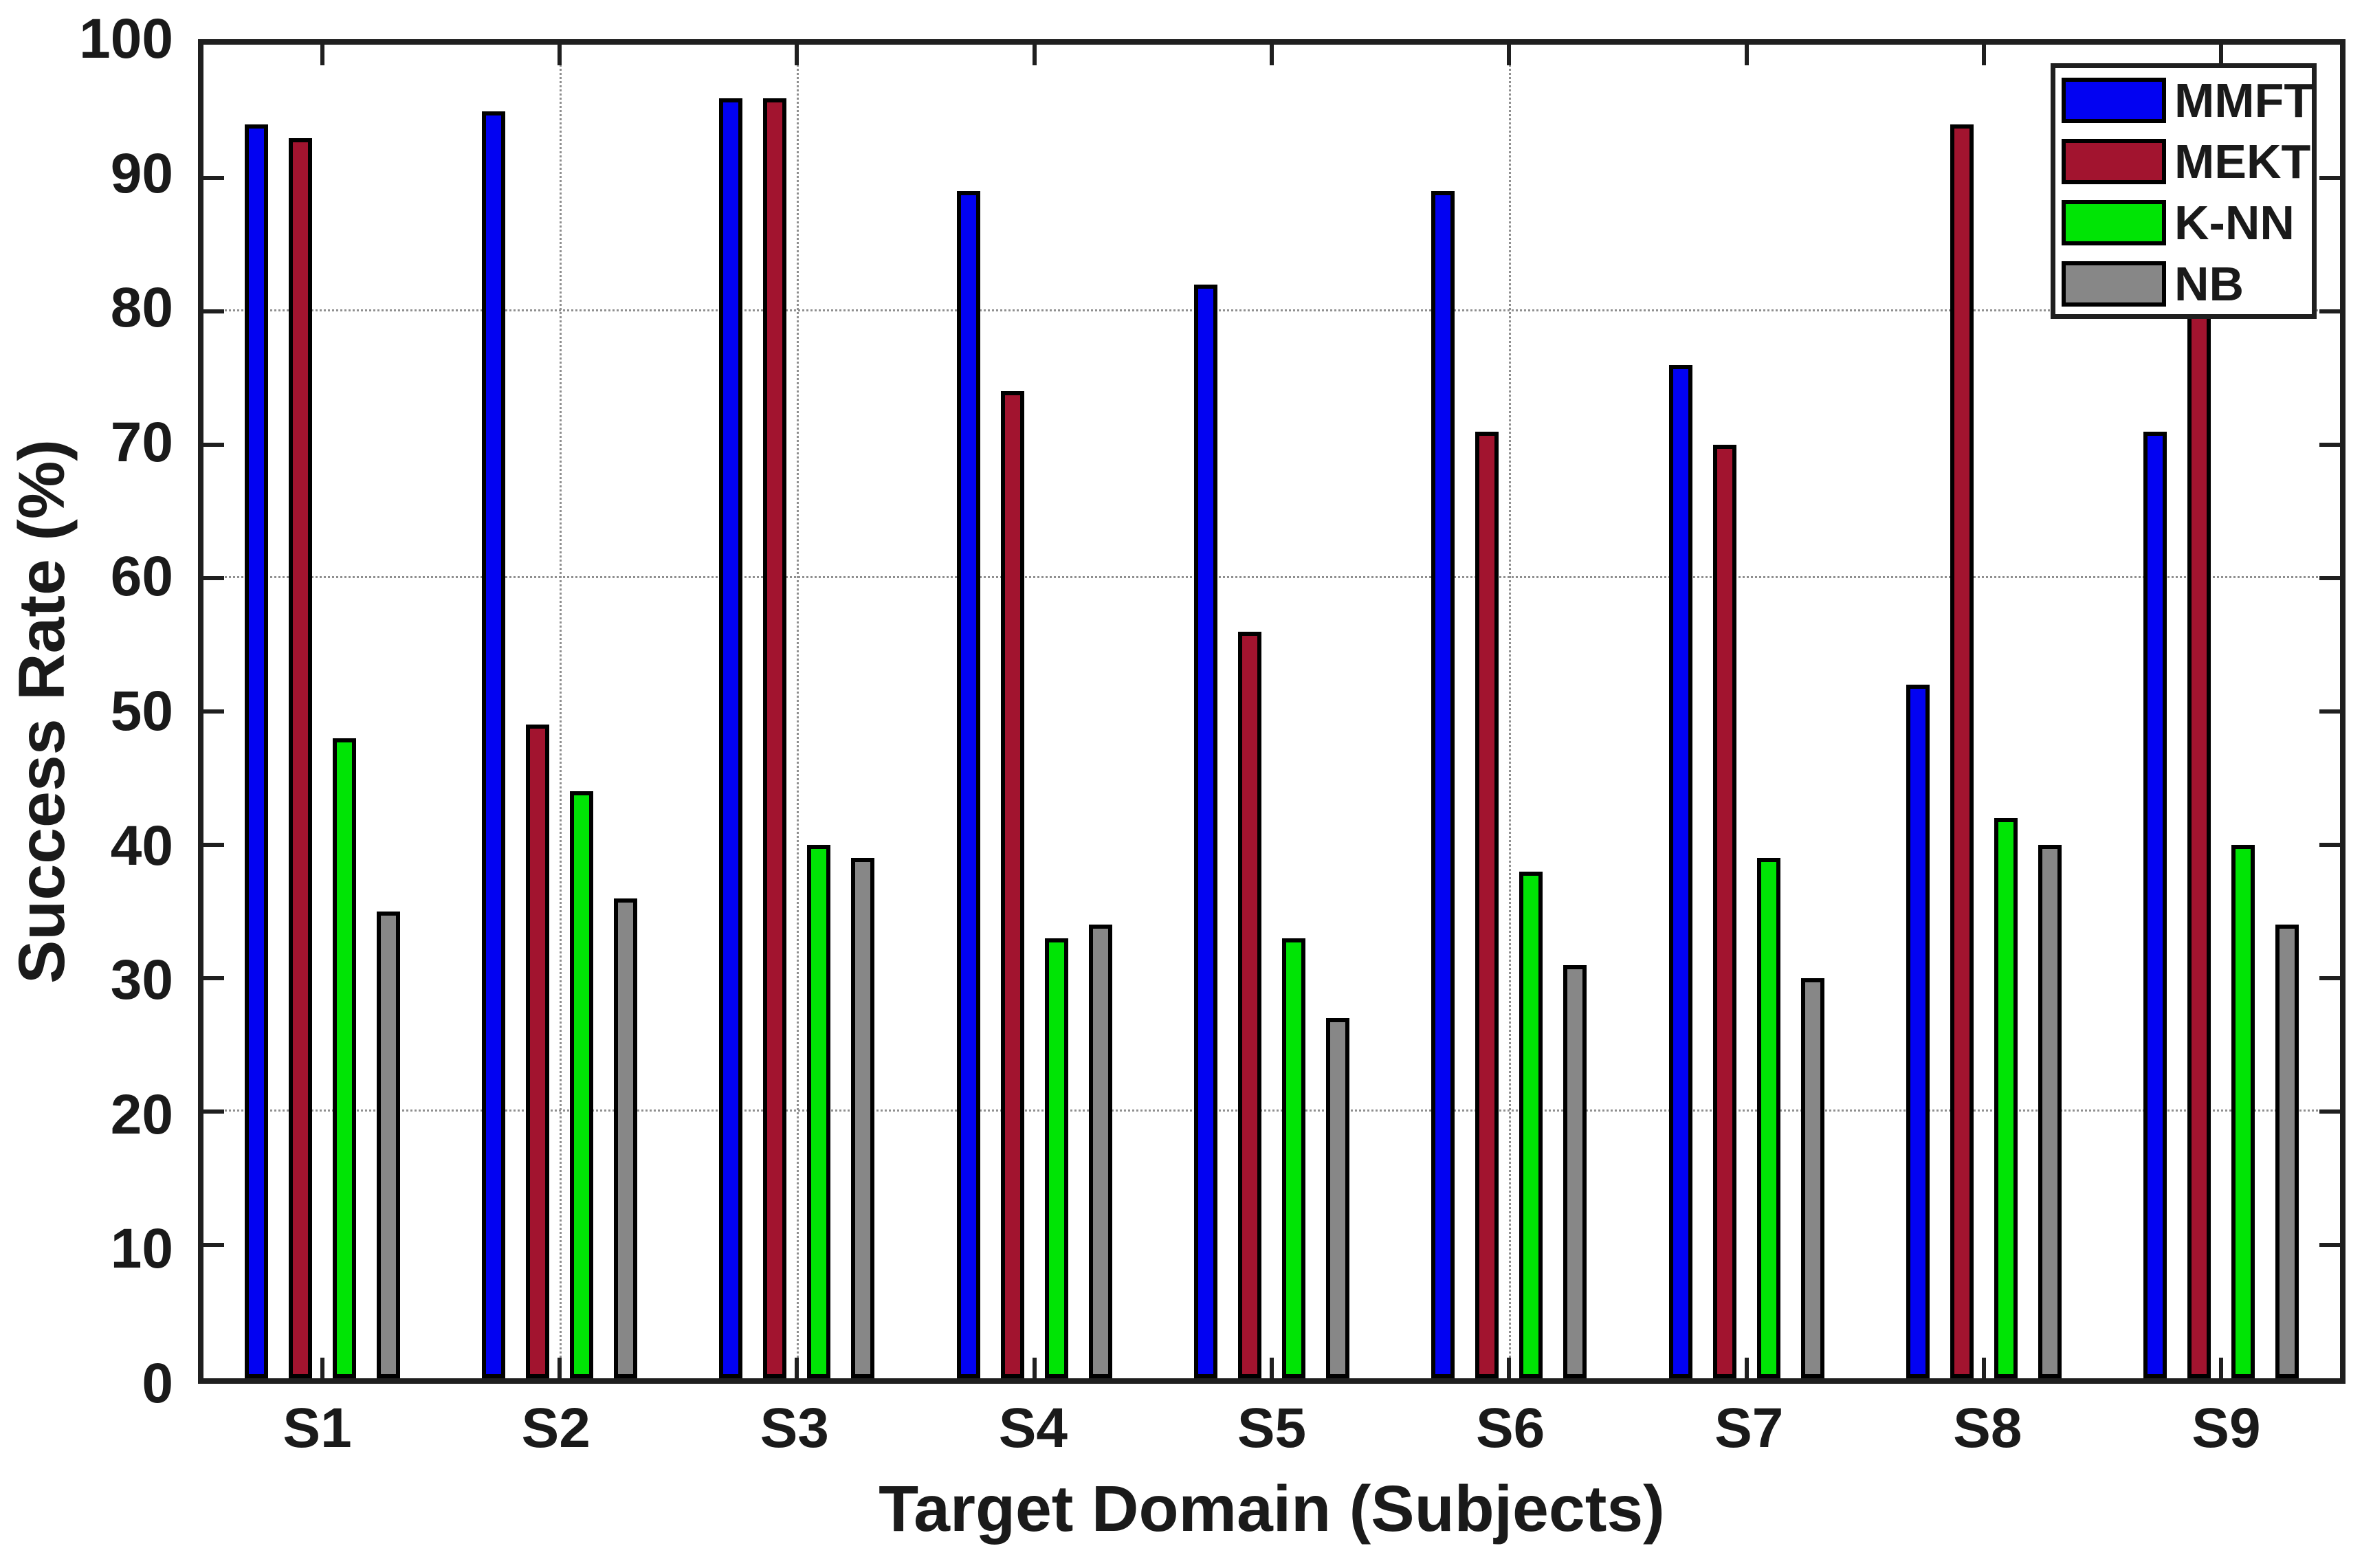 The width and height of the screenshot is (2362, 1568). I want to click on x-axis-tick-labels: S1 S2 S3 S4 S5 S6 S7 S8 S9, so click(1272, 1438).